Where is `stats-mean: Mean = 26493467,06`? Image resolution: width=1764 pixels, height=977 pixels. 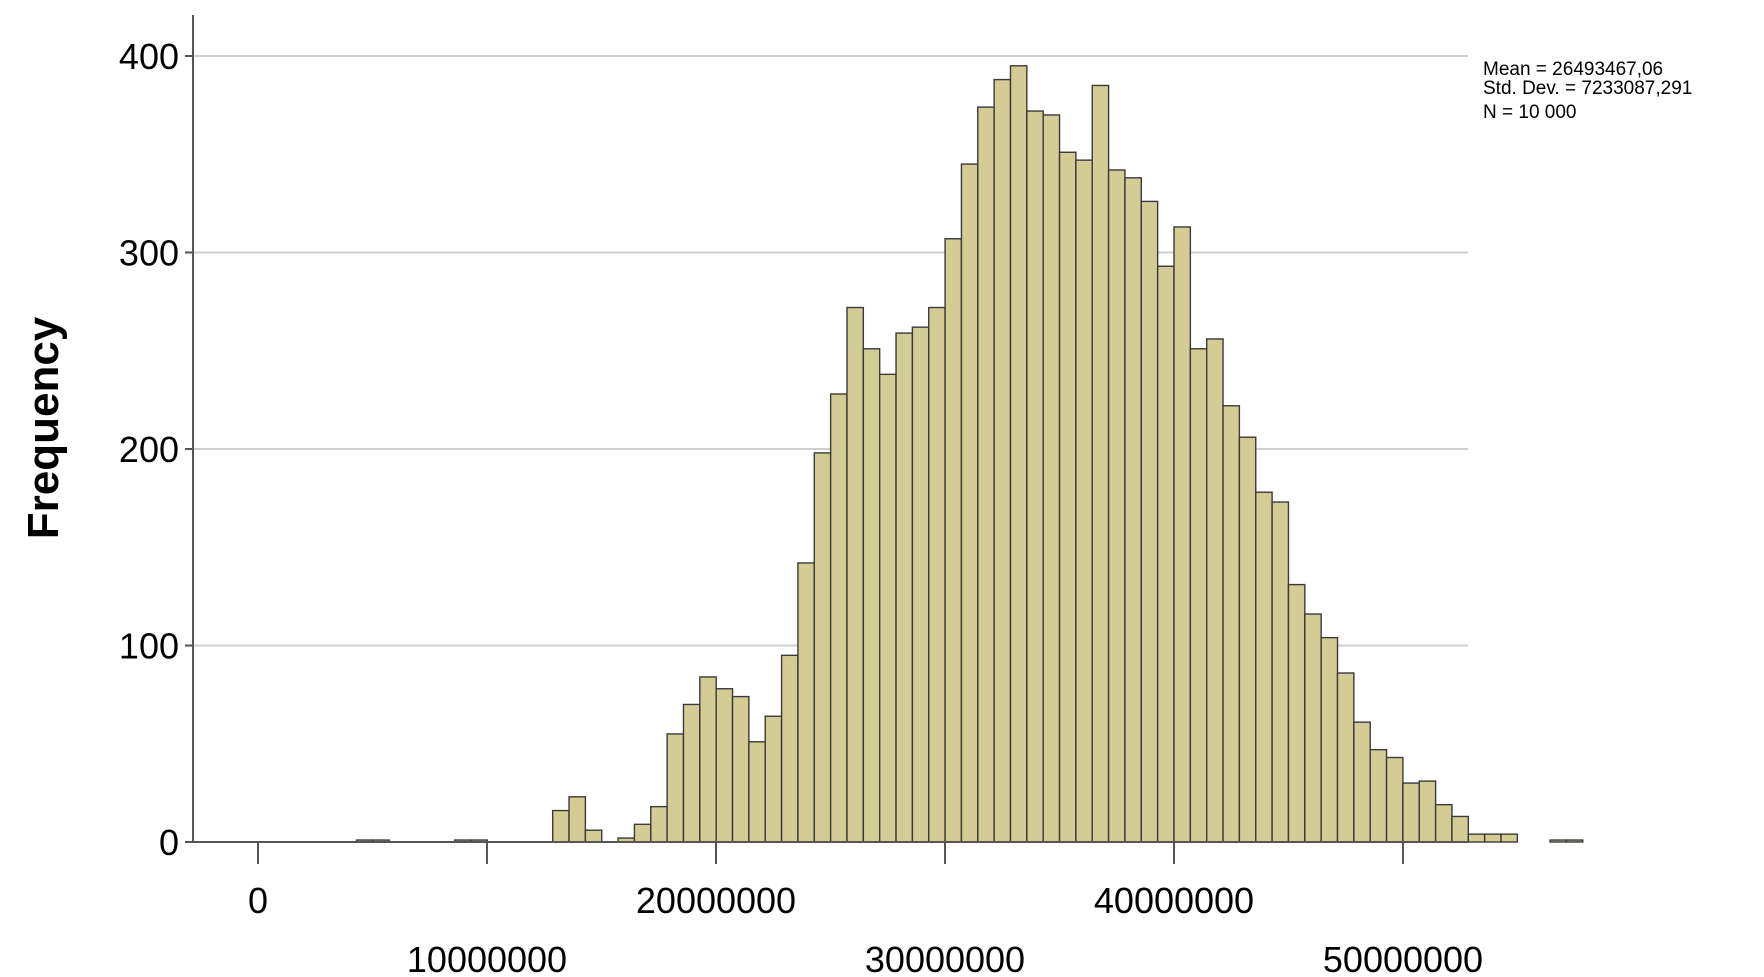 stats-mean: Mean = 26493467,06 is located at coordinates (1573, 69).